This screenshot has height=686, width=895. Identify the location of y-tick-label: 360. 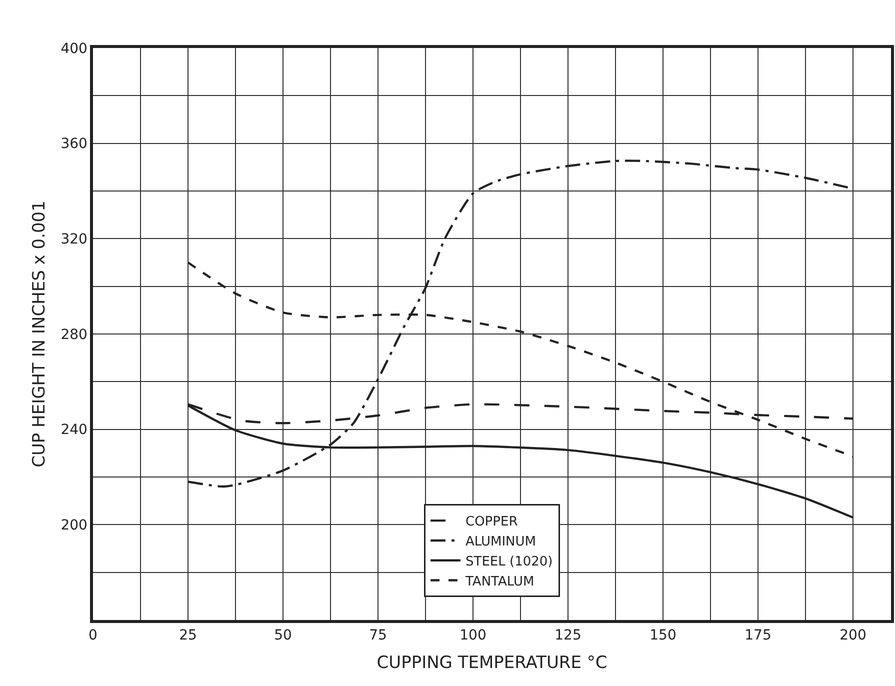
(74, 144).